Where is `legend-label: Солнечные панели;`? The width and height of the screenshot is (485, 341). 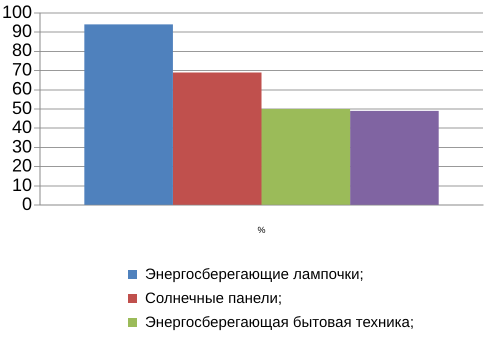 legend-label: Солнечные панели; is located at coordinates (213, 298).